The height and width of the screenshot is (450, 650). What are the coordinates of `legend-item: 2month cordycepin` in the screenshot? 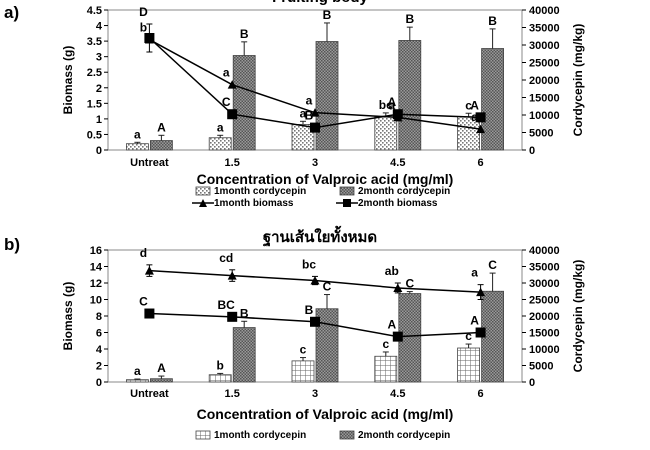 It's located at (394, 435).